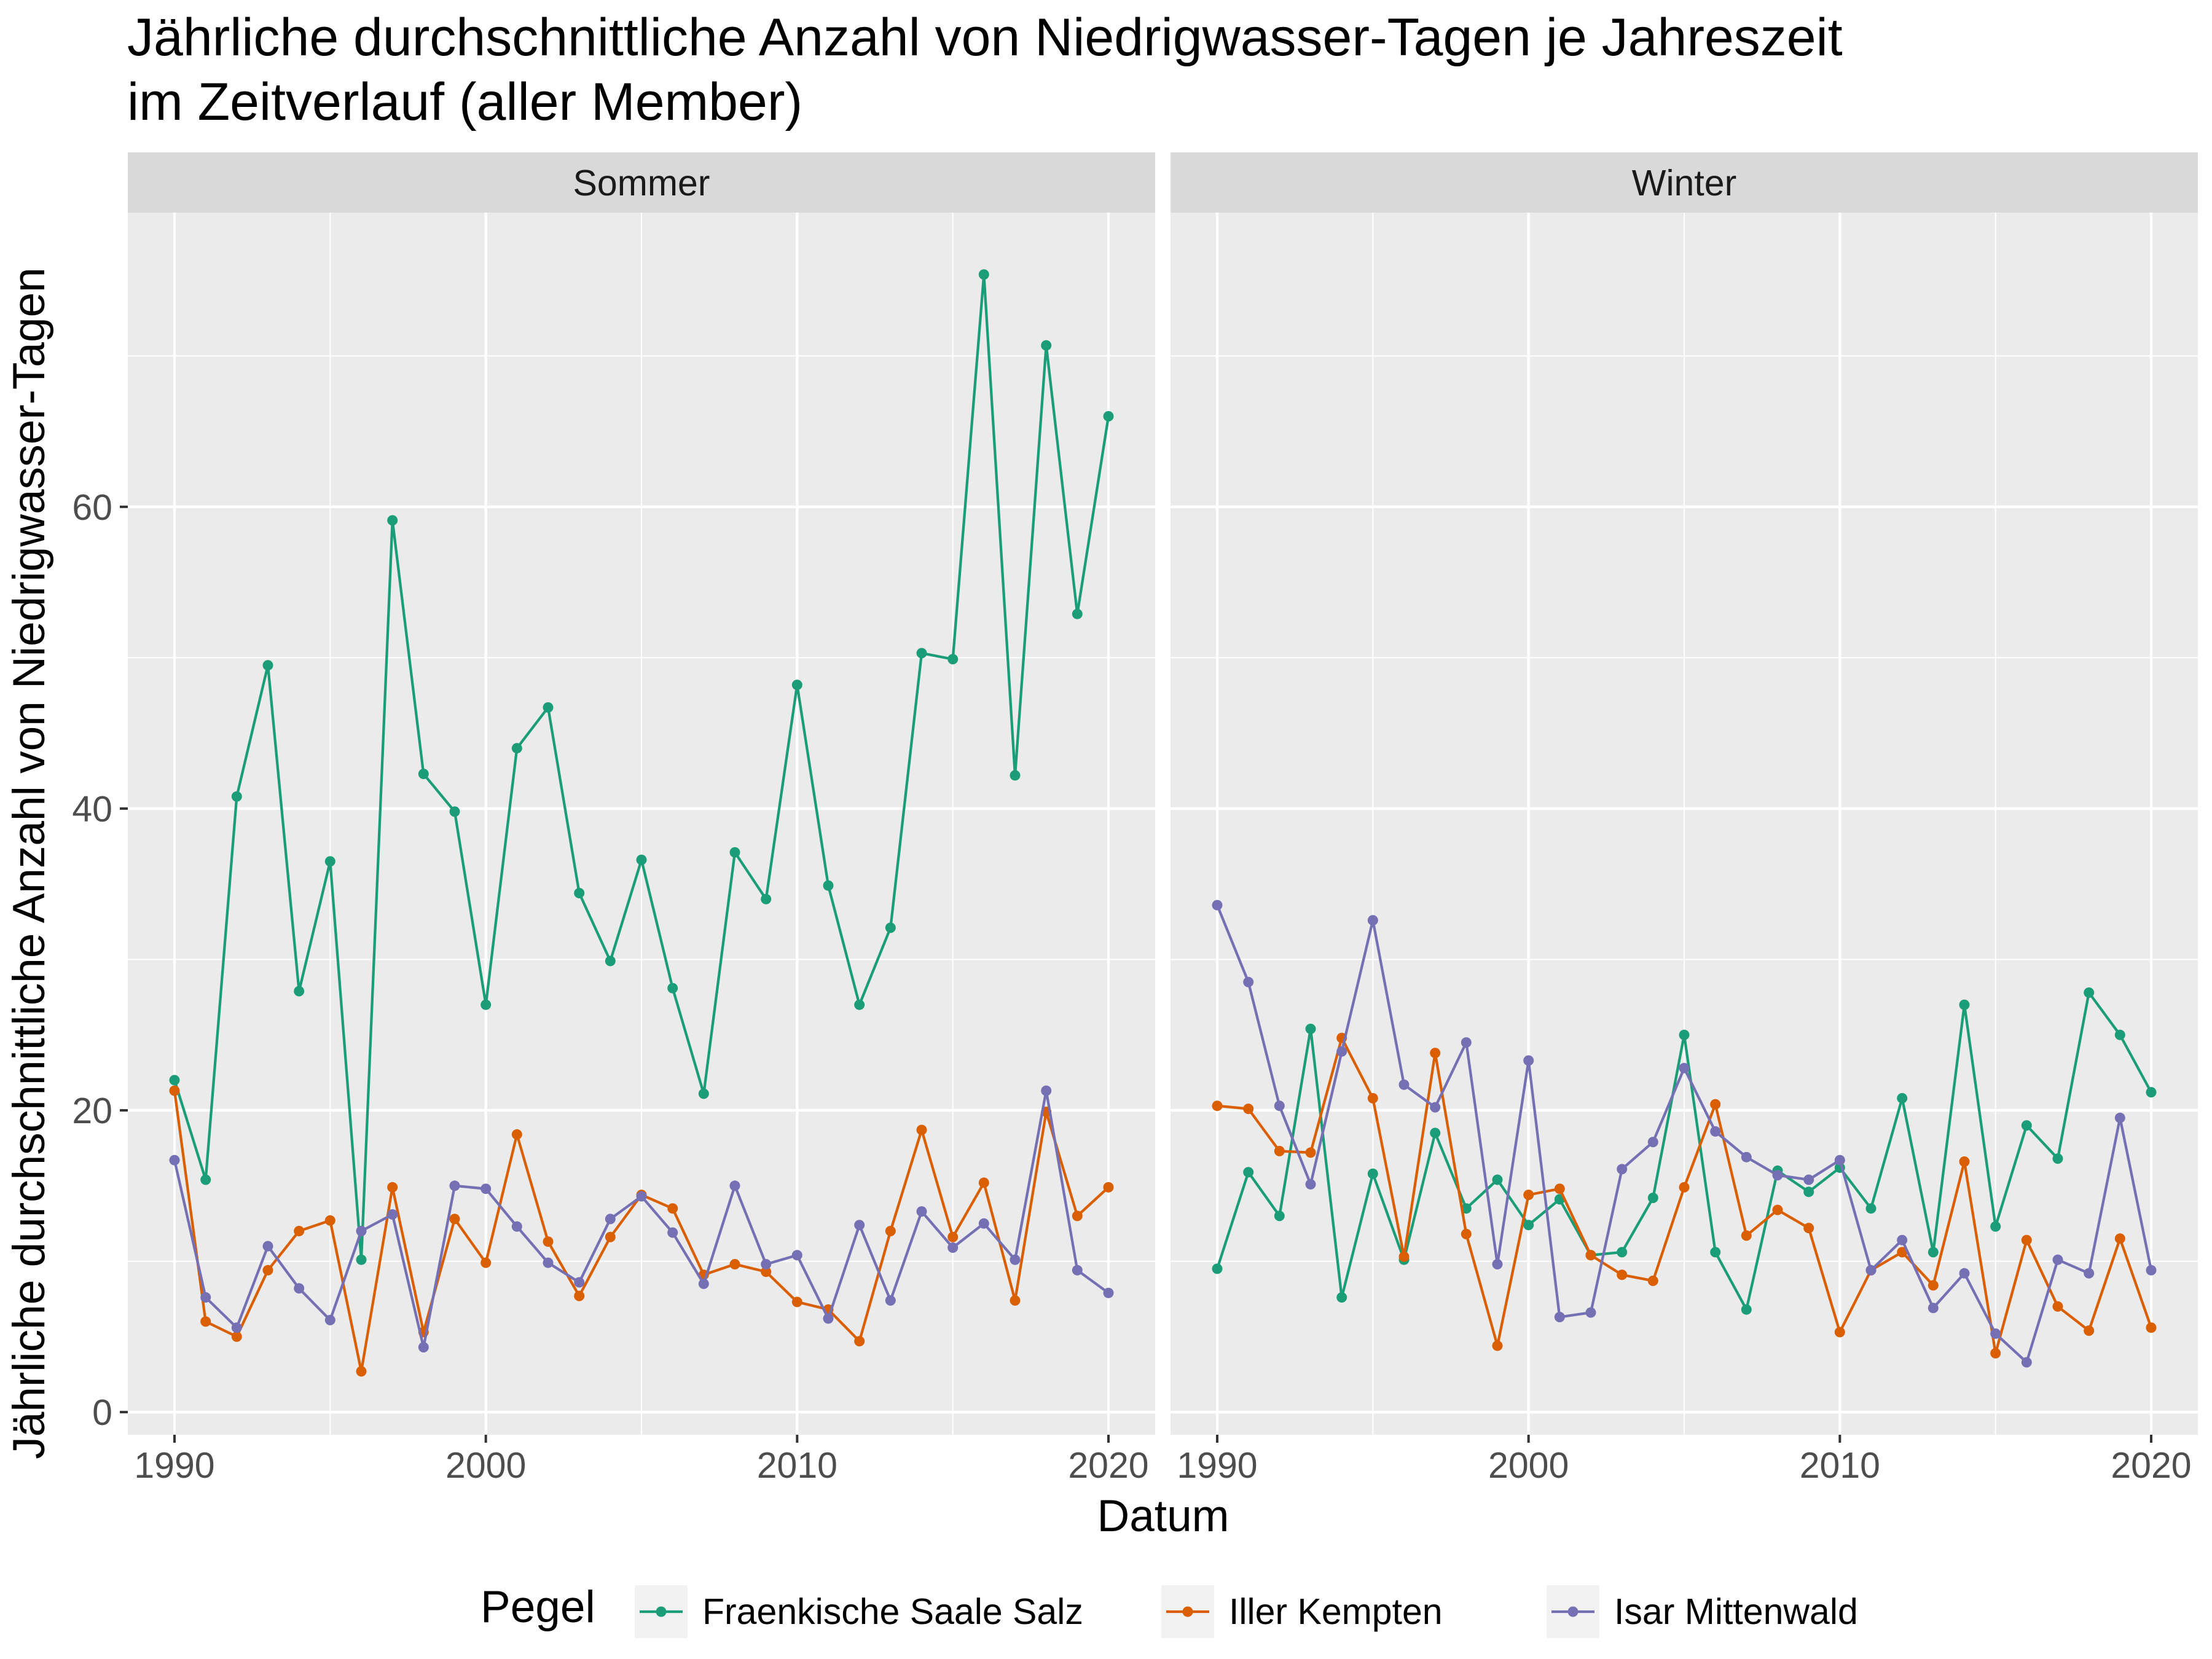 This screenshot has height=1659, width=2212. What do you see at coordinates (92, 809) in the screenshot?
I see `y-tick-label: 40` at bounding box center [92, 809].